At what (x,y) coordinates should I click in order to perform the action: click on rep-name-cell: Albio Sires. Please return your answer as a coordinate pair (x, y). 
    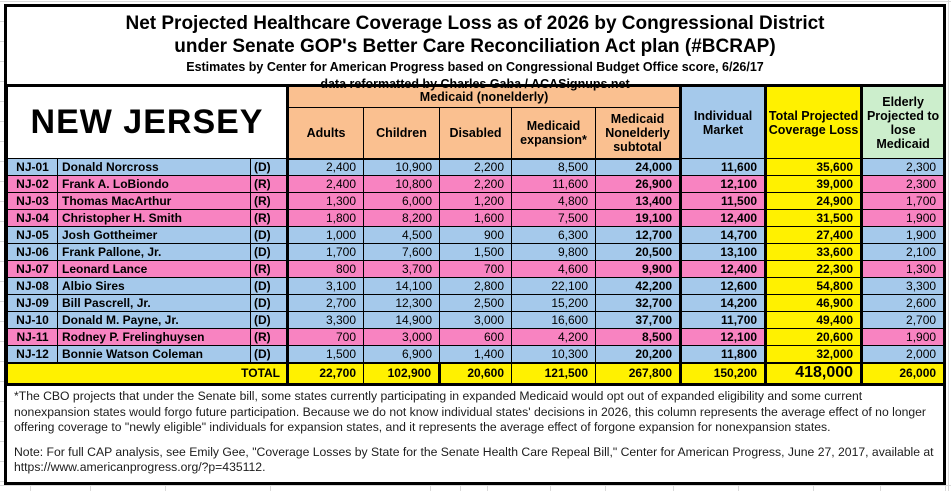
    Looking at the image, I should click on (154, 286).